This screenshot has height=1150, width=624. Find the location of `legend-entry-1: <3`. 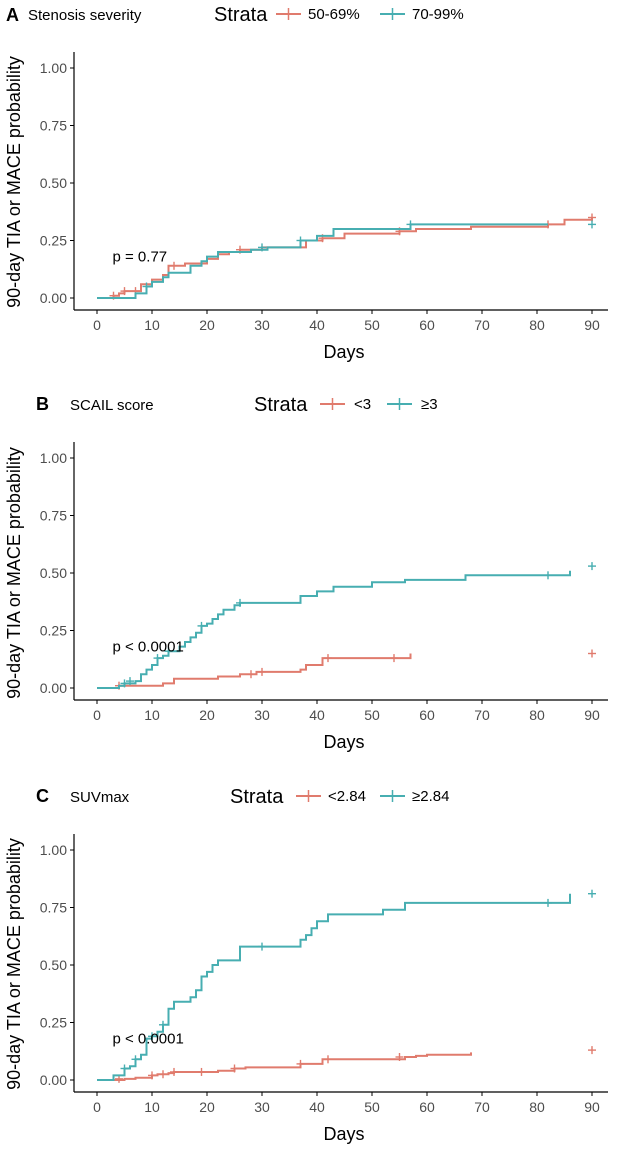

legend-entry-1: <3 is located at coordinates (345, 404).